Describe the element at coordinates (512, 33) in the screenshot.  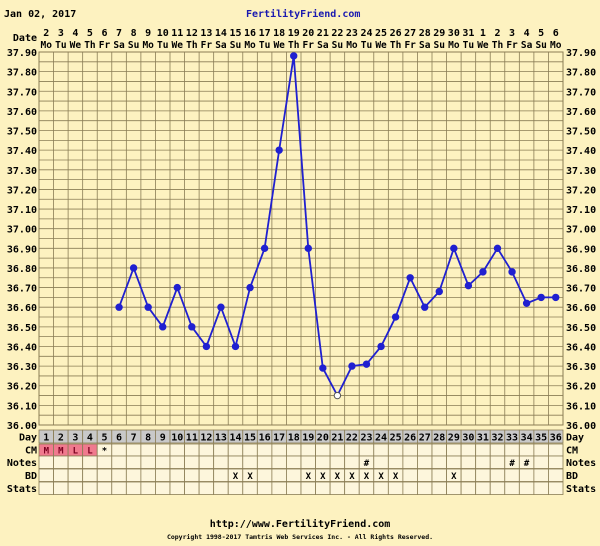
I see `date-tick-label: 3` at that location.